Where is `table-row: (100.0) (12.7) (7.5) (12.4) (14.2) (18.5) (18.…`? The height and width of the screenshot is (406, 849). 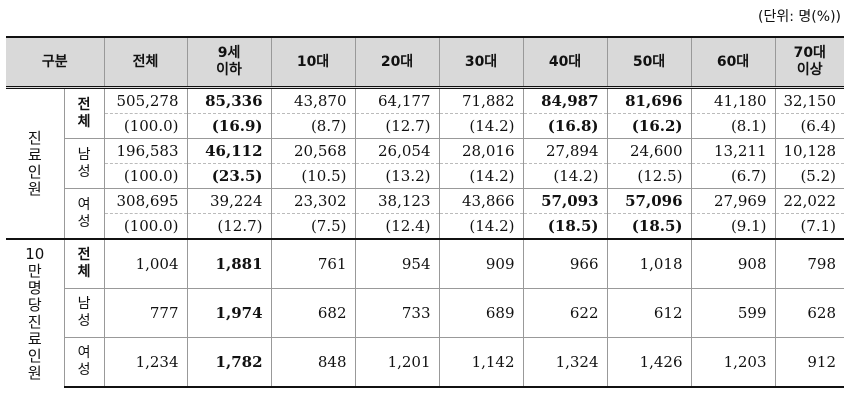
table-row: (100.0) (12.7) (7.5) (12.4) (14.2) (18.5) (18.… is located at coordinates (425, 226).